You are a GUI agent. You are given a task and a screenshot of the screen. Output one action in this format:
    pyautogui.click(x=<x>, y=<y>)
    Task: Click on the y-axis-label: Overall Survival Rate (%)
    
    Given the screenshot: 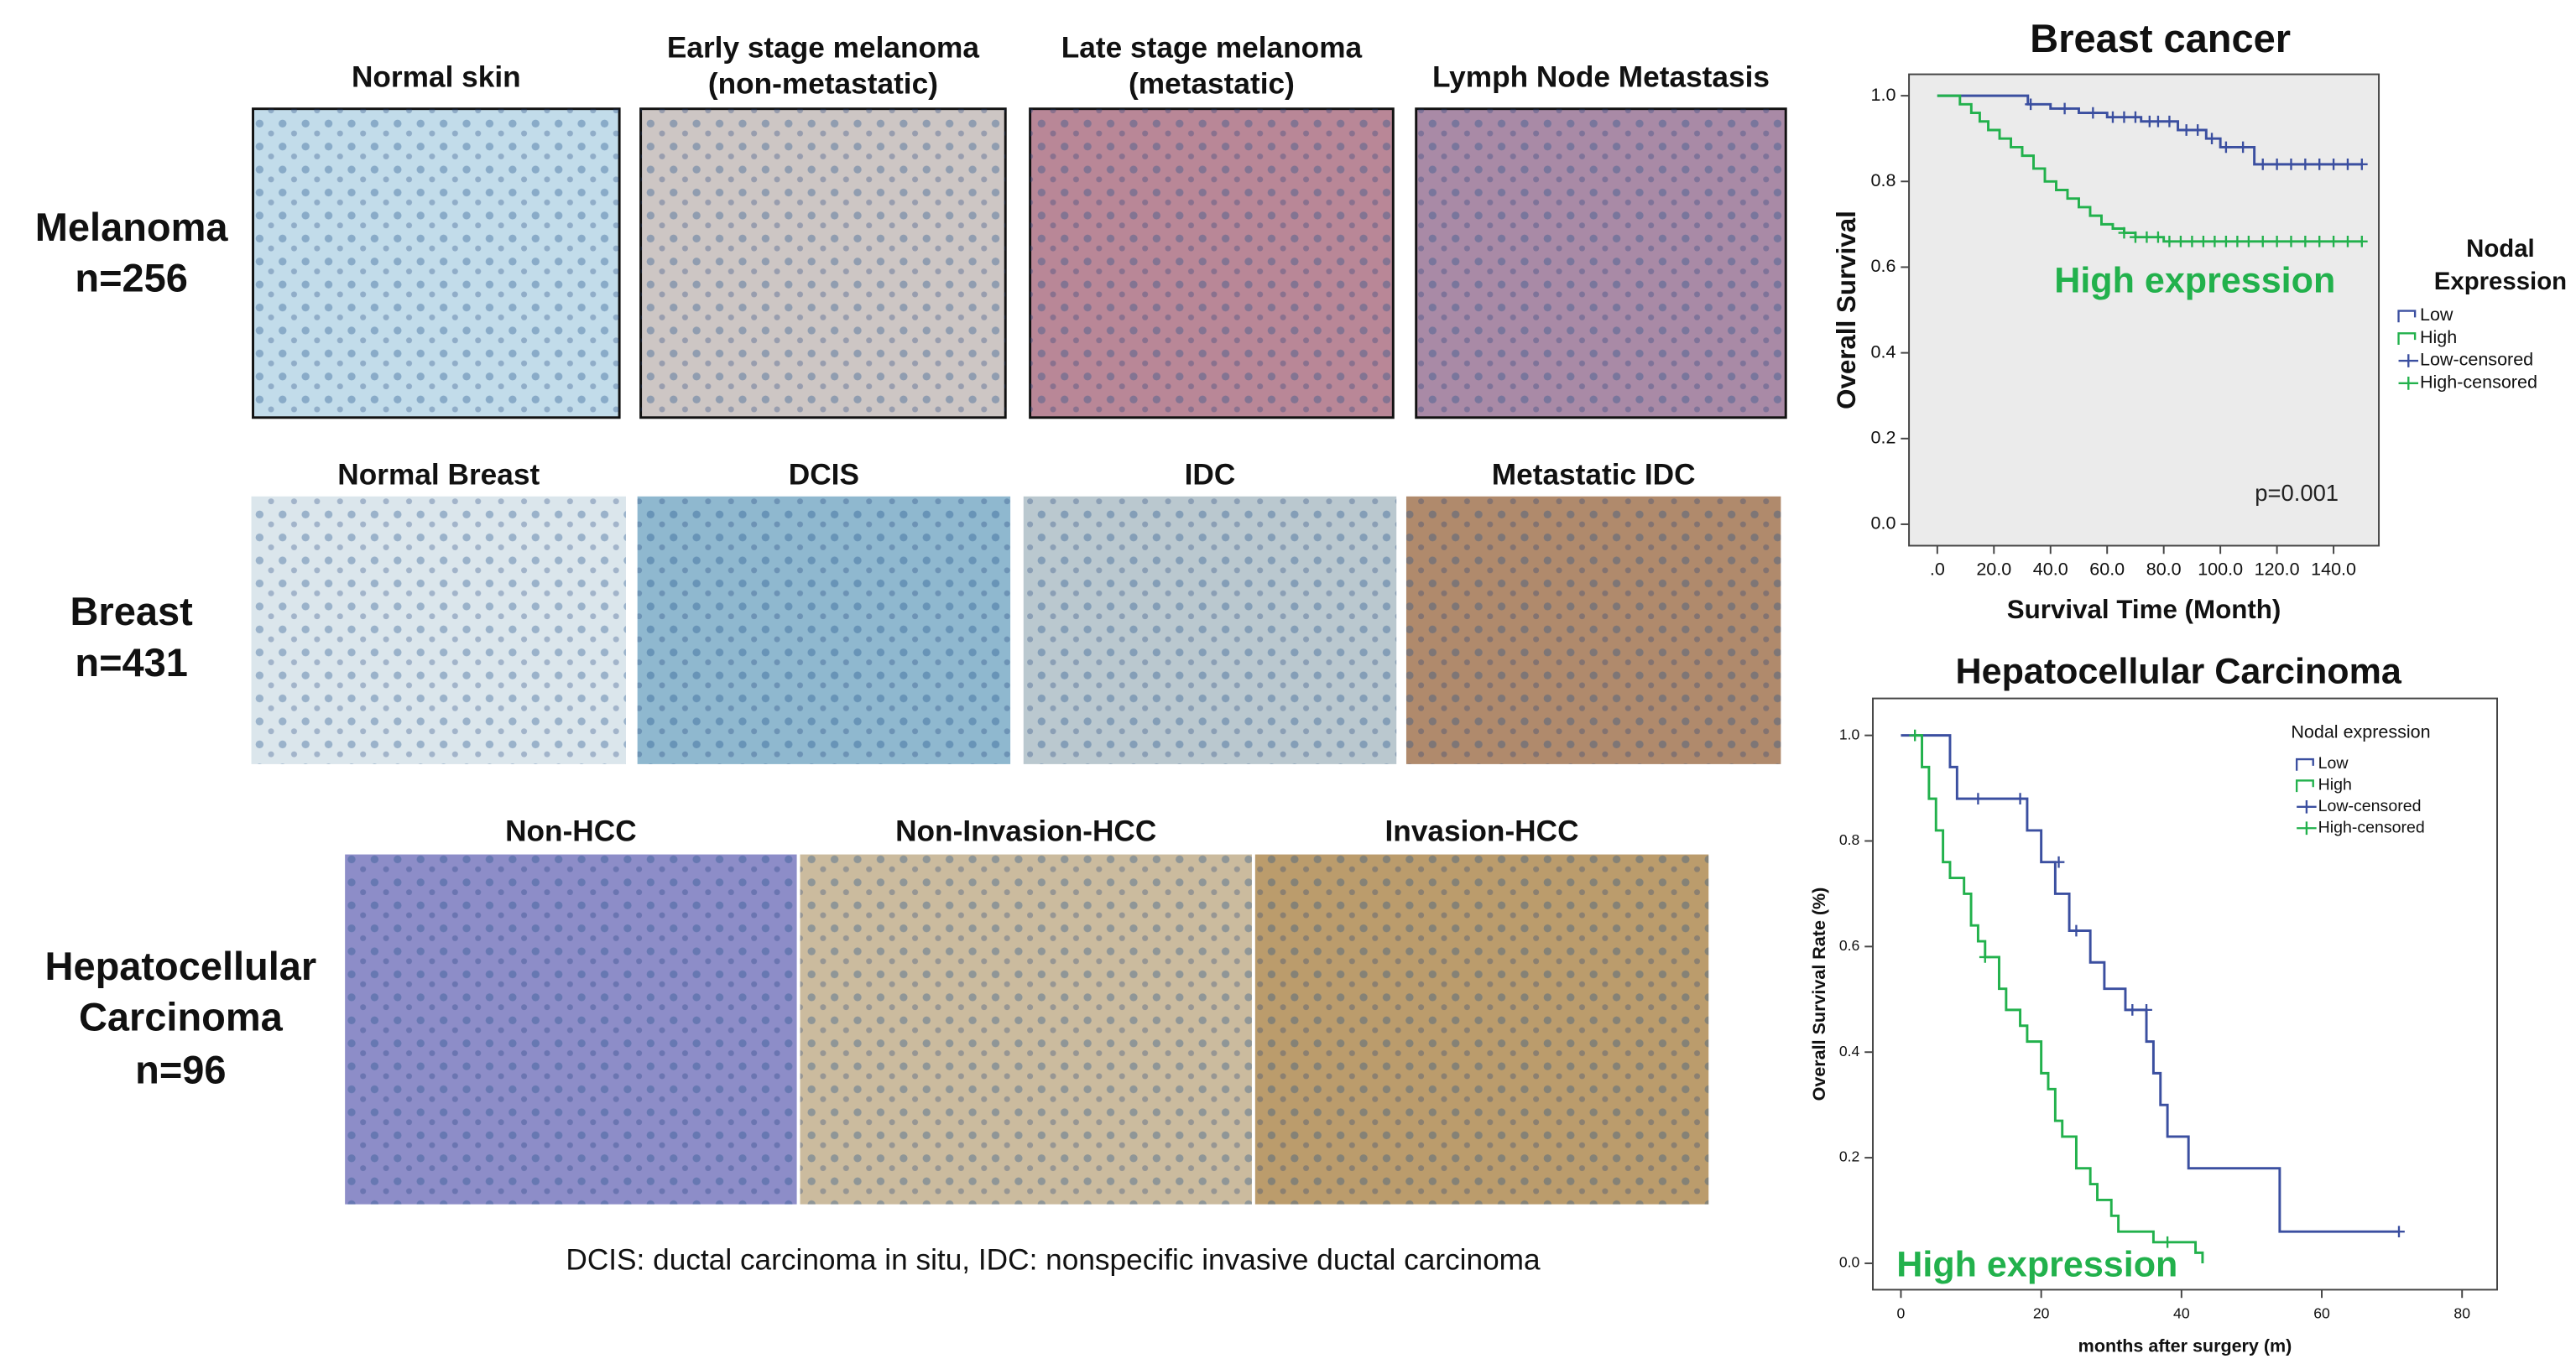 What is the action you would take?
    pyautogui.click(x=1819, y=994)
    